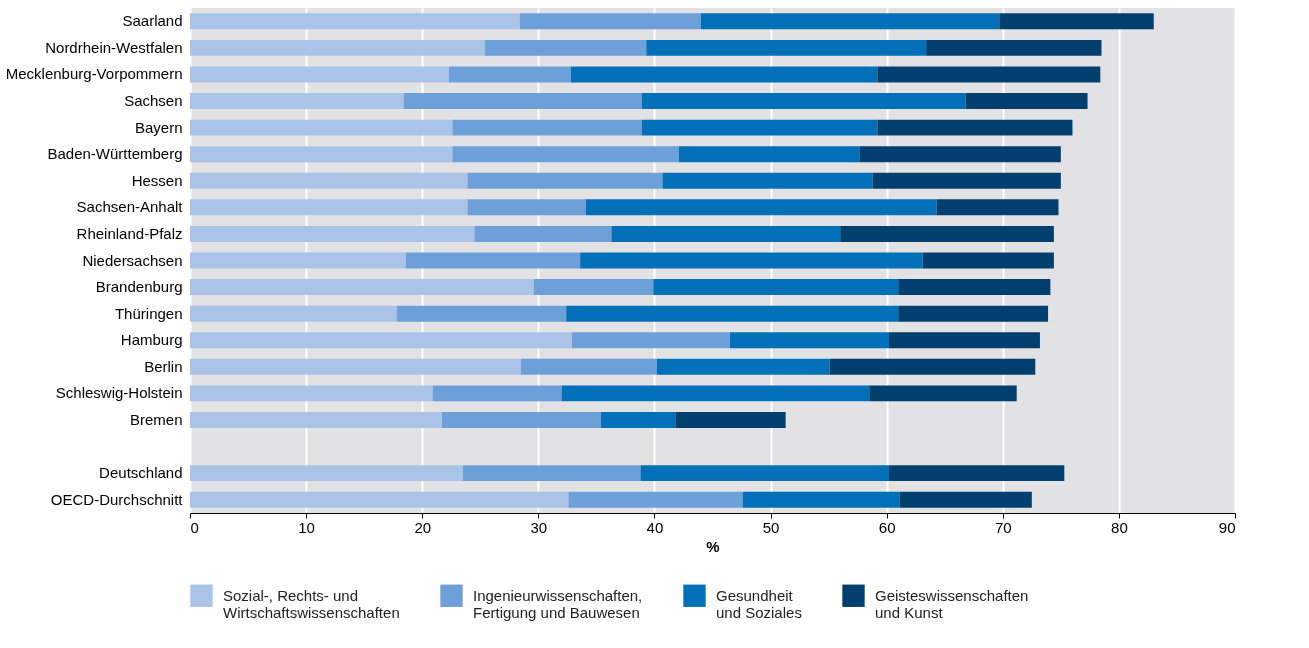 Image resolution: width=1309 pixels, height=648 pixels. I want to click on y-tick-label: Bremen, so click(156, 419).